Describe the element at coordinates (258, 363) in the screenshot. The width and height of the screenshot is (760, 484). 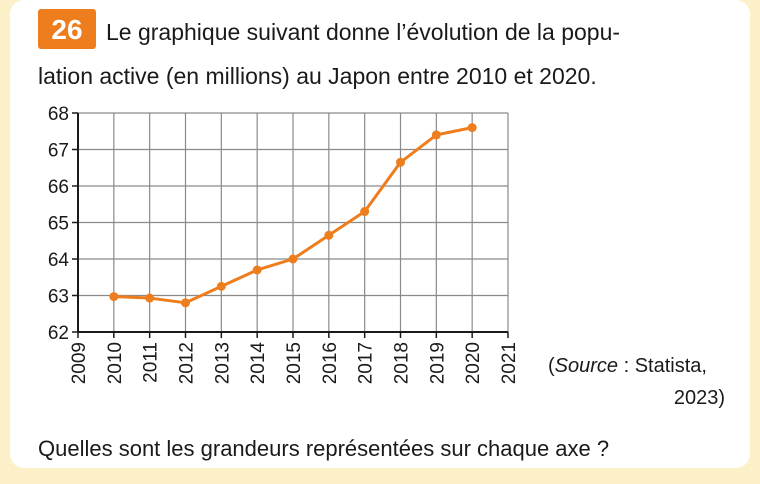
I see `x-tick-label: 2014` at that location.